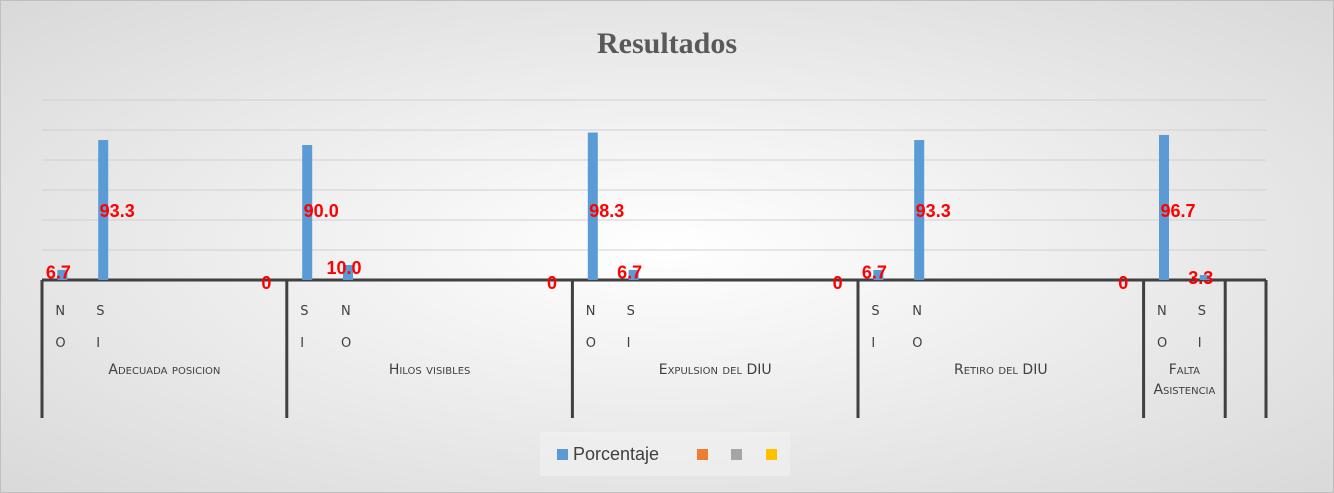  Describe the element at coordinates (321, 211) in the screenshot. I see `data-label: 90.0` at that location.